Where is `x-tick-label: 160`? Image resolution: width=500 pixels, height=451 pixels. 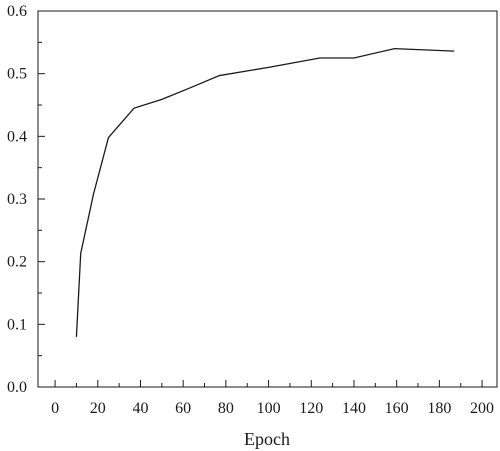 x-tick-label: 160 is located at coordinates (397, 408).